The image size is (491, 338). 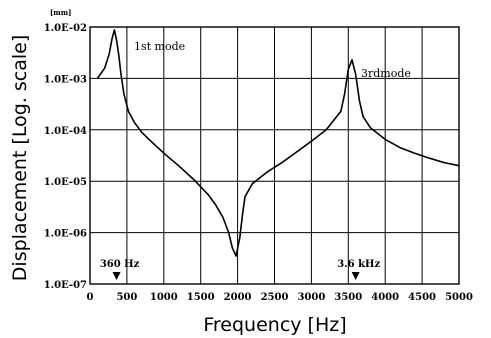 What do you see at coordinates (238, 297) in the screenshot?
I see `x-tick-label: 2000` at bounding box center [238, 297].